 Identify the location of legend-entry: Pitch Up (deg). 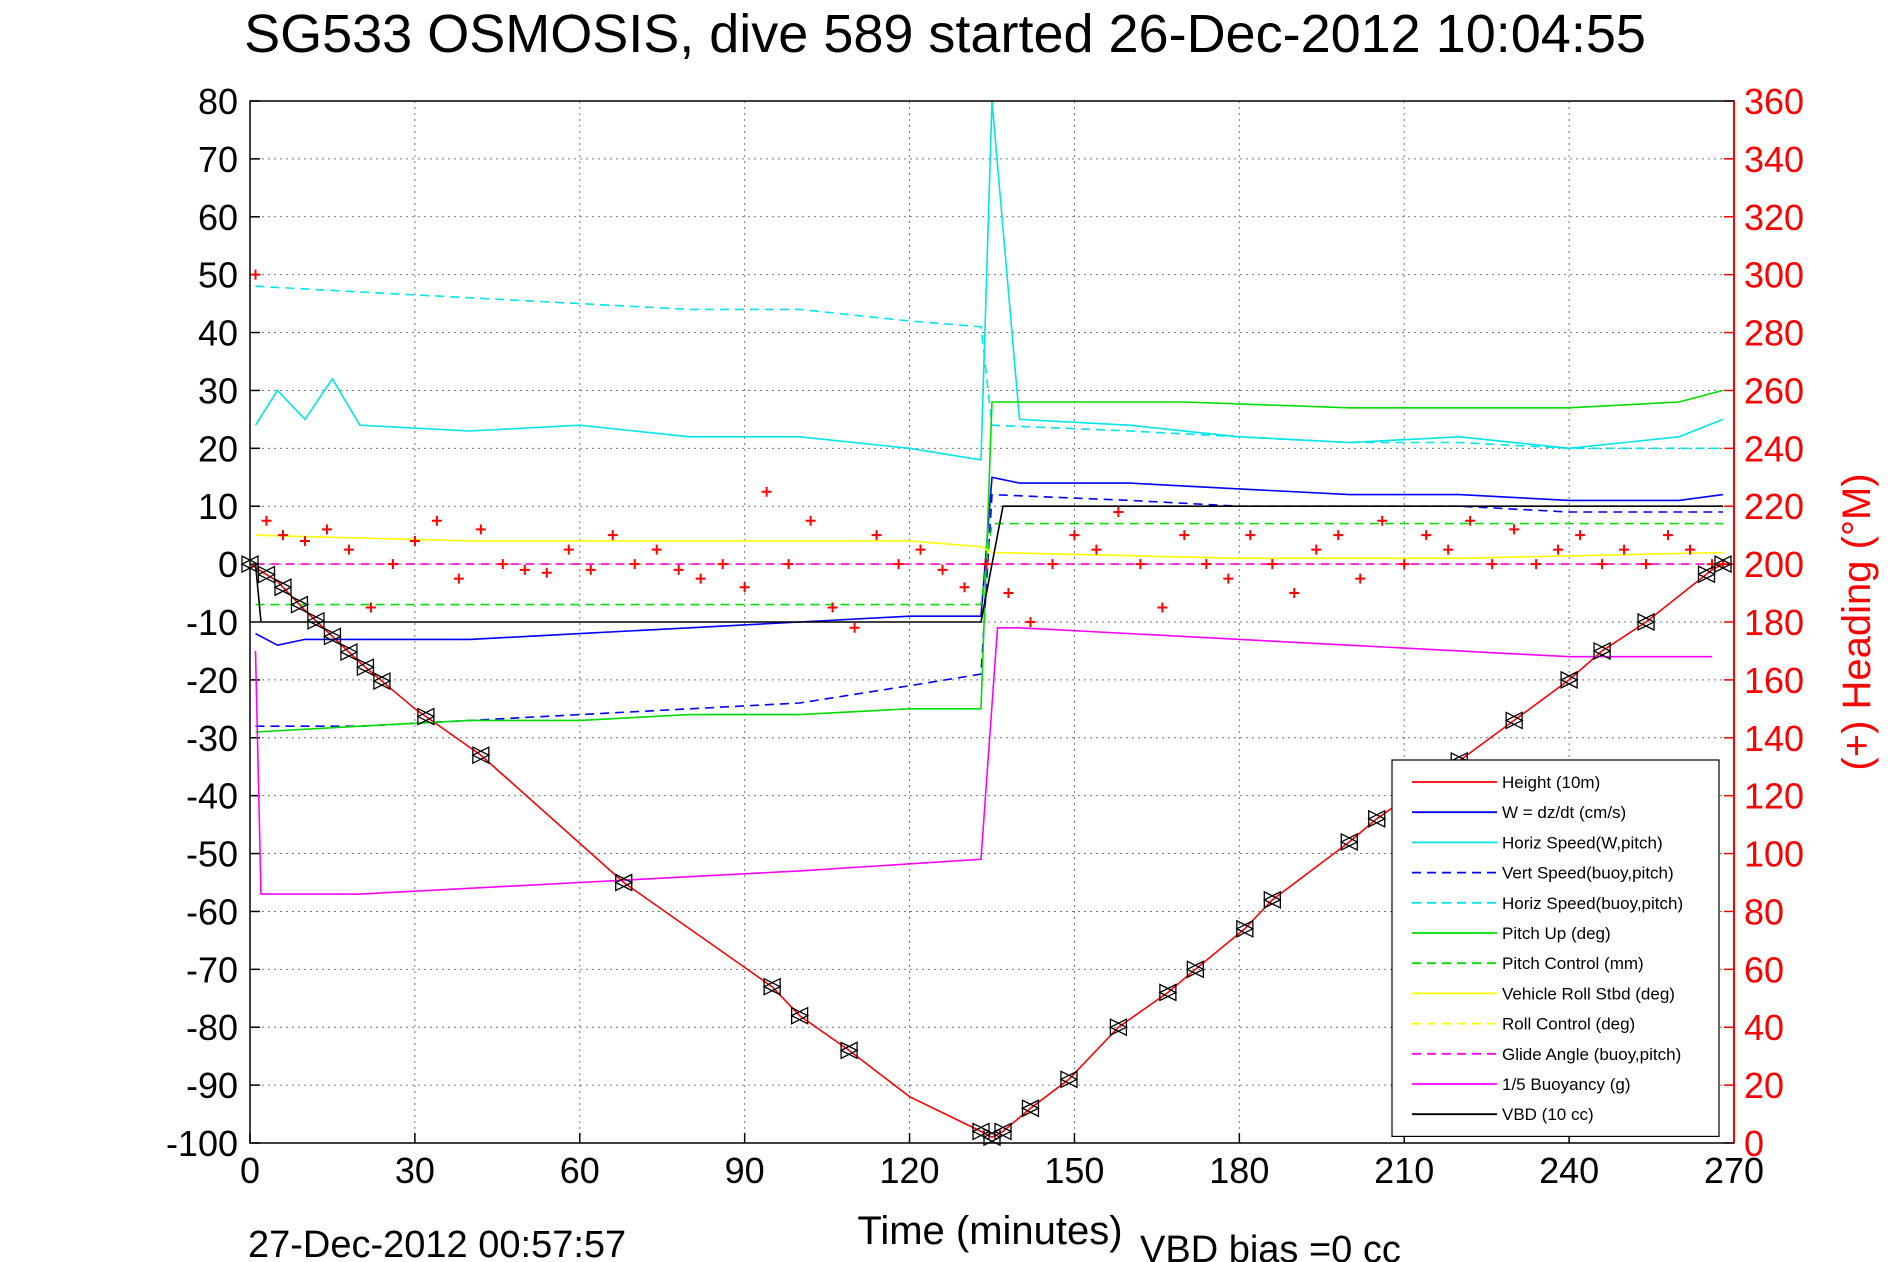
(1556, 933).